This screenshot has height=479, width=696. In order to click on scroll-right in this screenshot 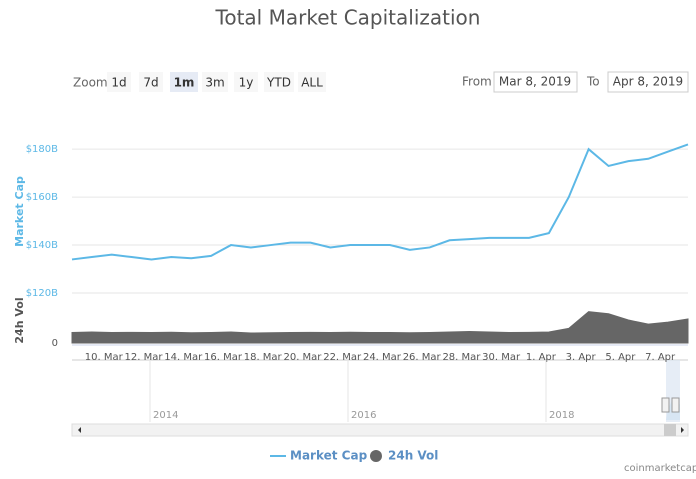, I will do `click(682, 430)`.